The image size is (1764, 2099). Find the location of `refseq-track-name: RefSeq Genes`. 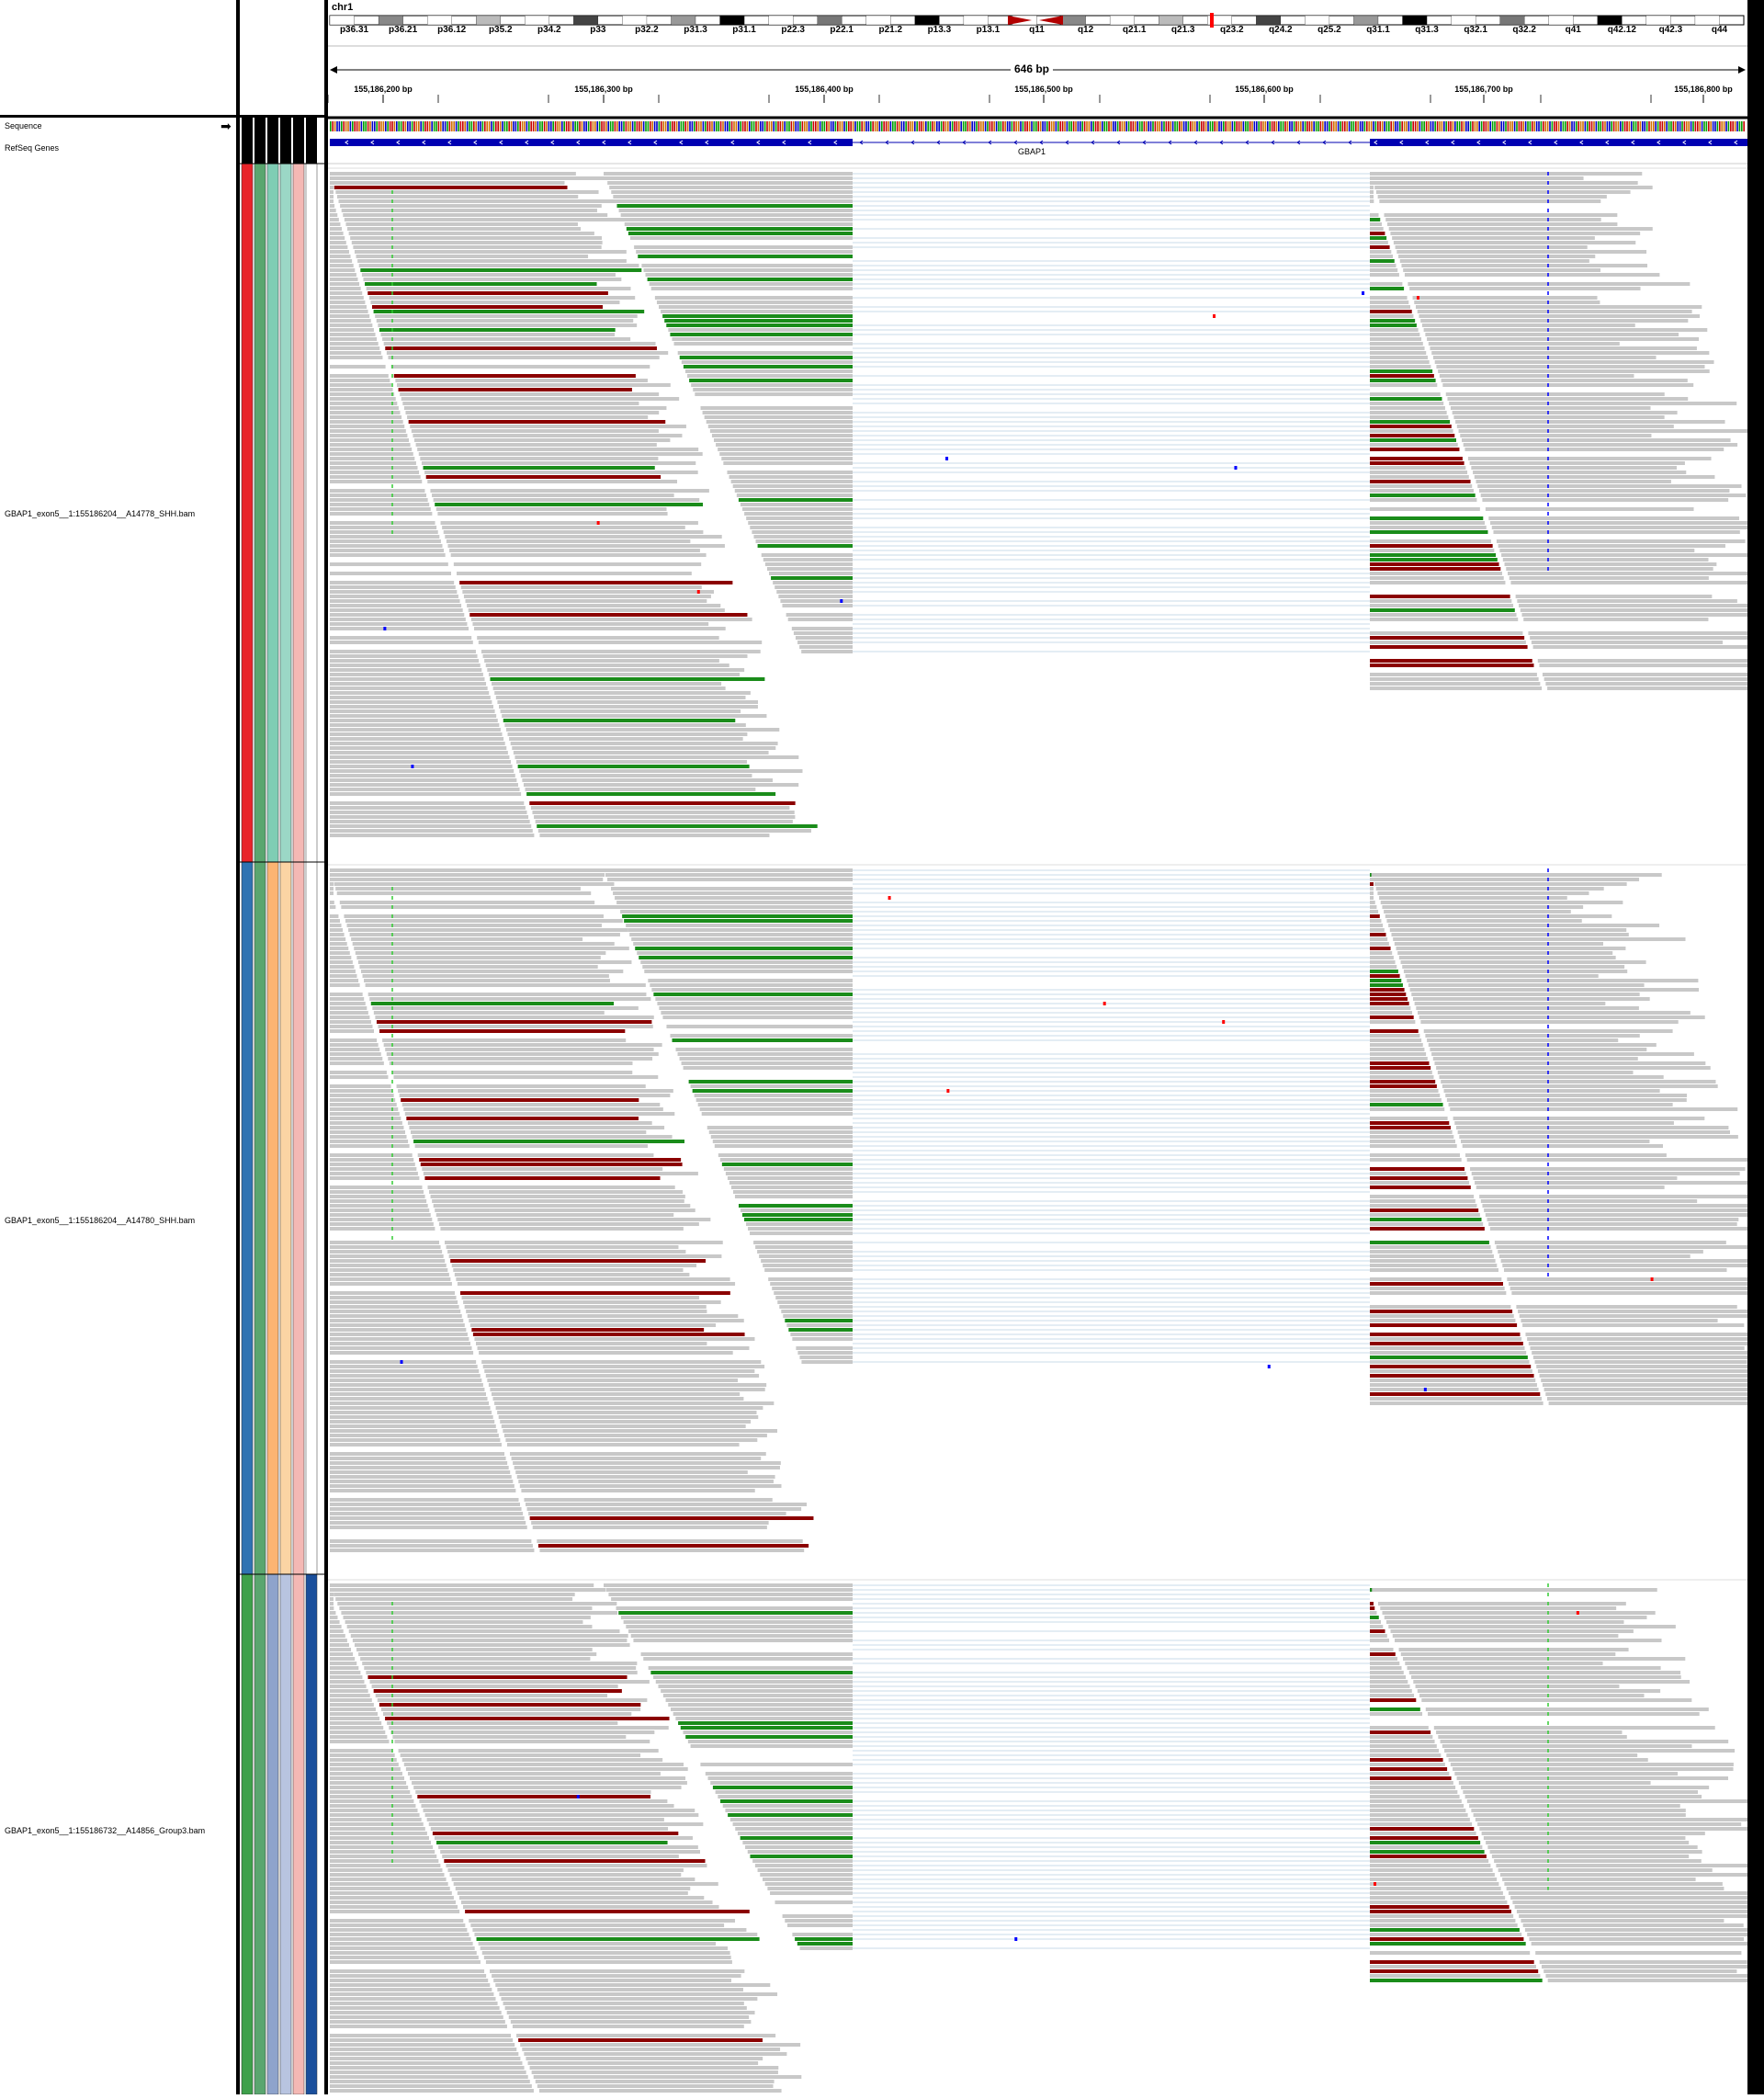

refseq-track-name: RefSeq Genes is located at coordinates (32, 148).